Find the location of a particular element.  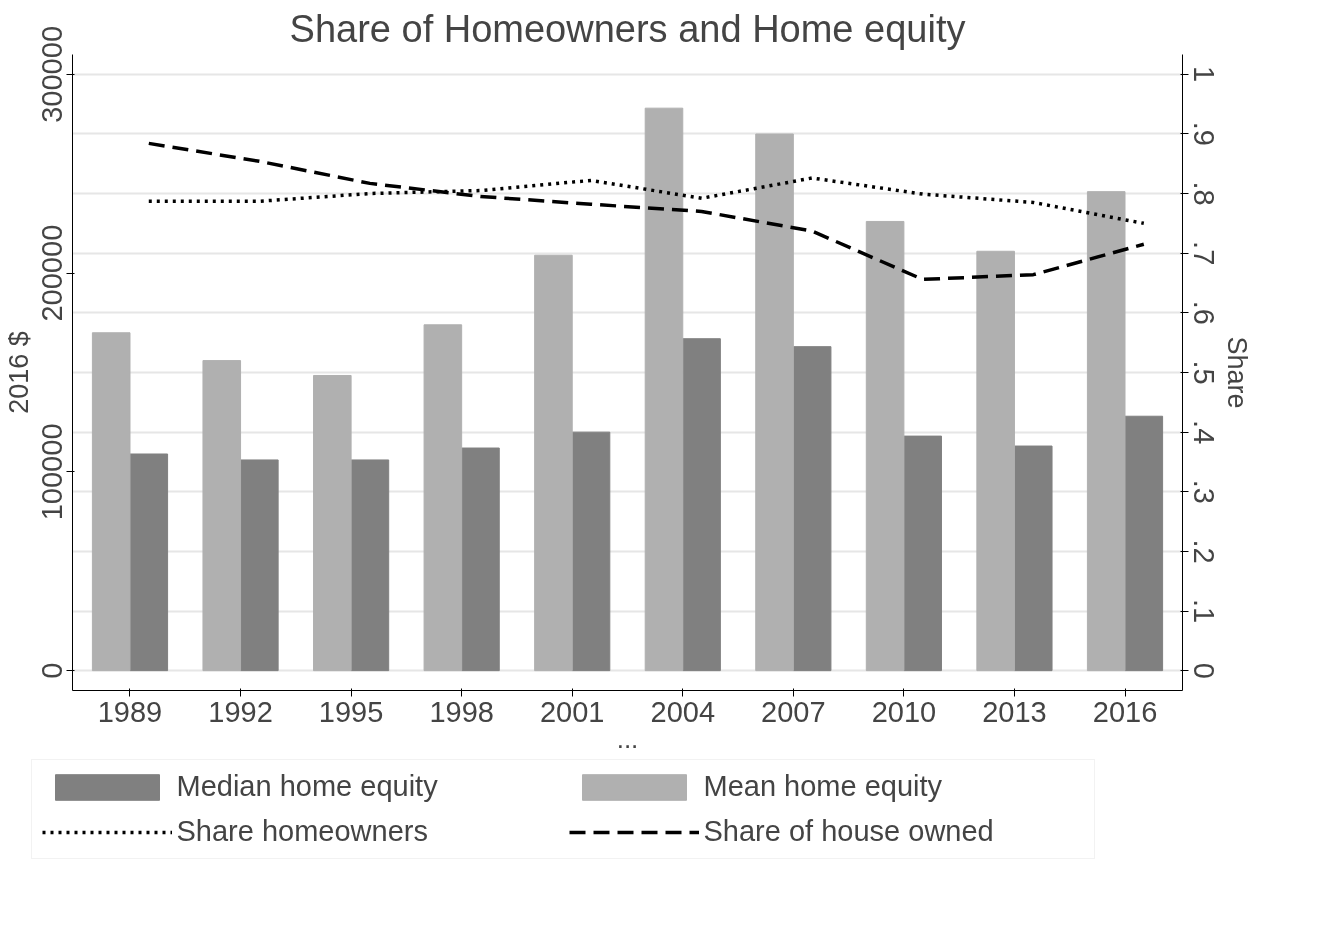

x-tick-label: 1989 is located at coordinates (130, 711).